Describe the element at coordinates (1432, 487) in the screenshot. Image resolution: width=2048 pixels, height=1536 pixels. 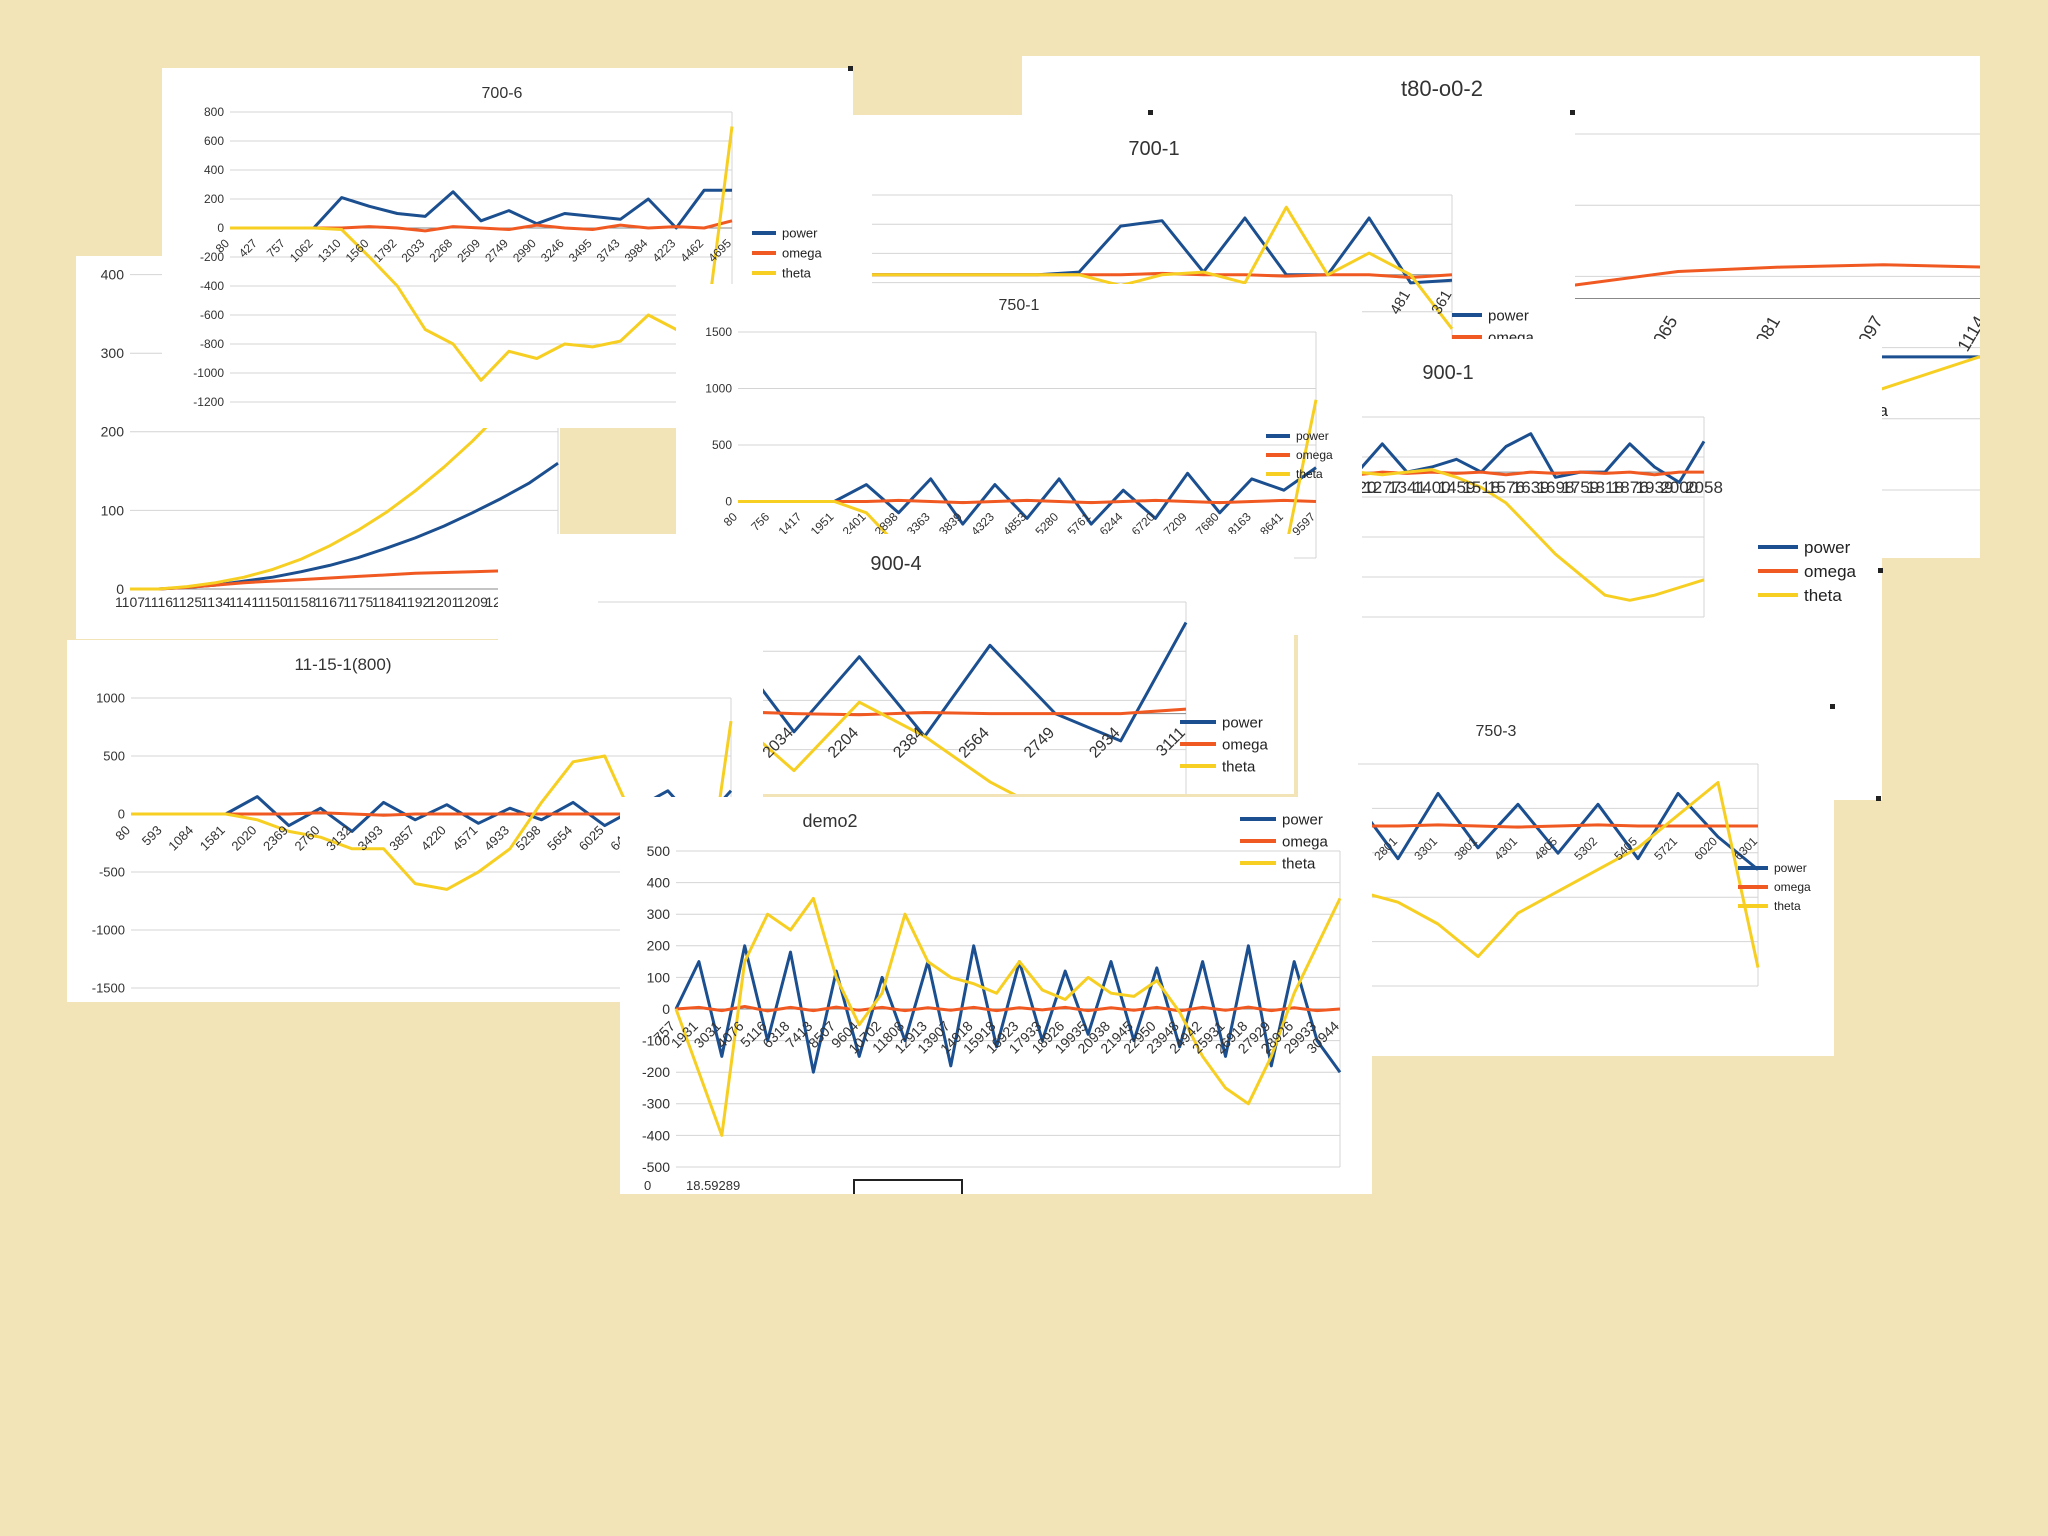
I see `x-tick-label: 1400` at that location.